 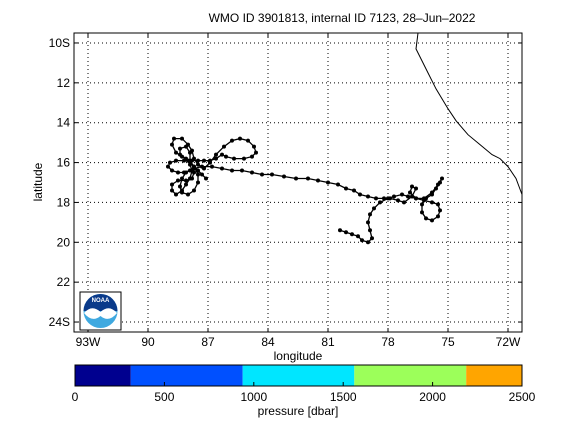 What do you see at coordinates (75, 397) in the screenshot?
I see `colorbar-tick-label: 0` at bounding box center [75, 397].